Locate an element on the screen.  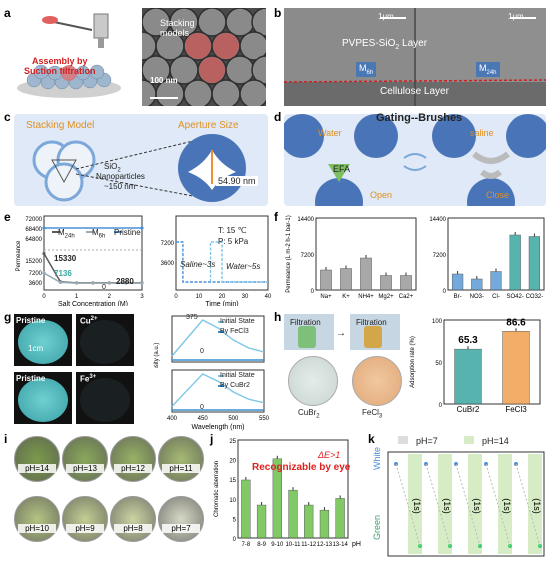
h-bar-xtick: FeCl3 is located at coordinates (516, 409).